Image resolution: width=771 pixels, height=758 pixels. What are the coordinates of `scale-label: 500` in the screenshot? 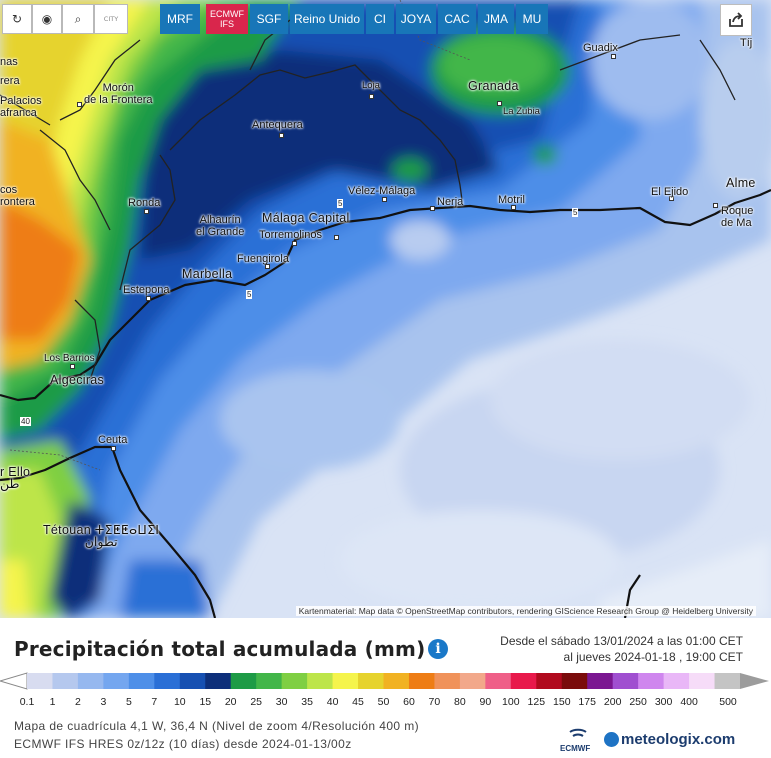 It's located at (728, 702).